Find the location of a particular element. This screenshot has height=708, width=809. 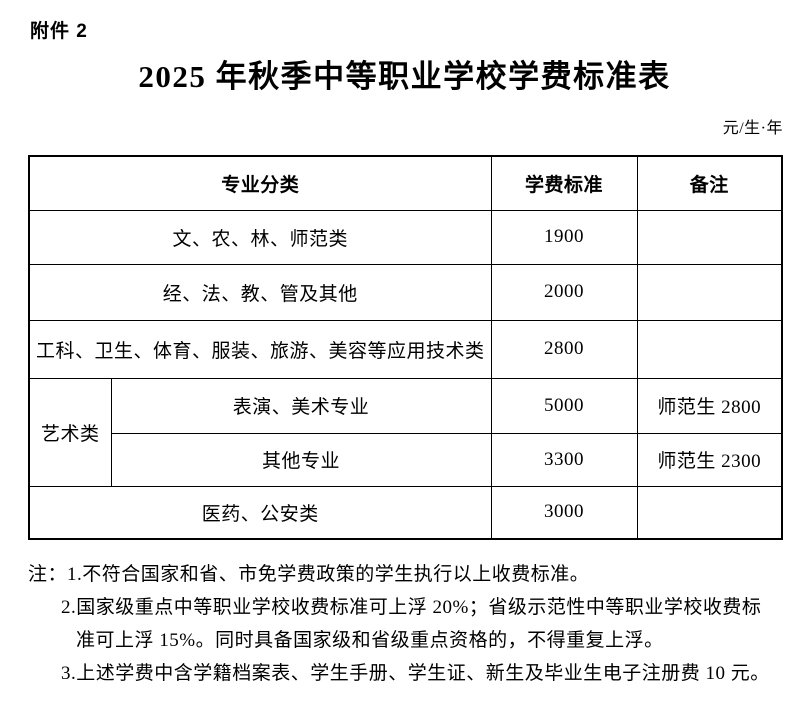

cell-fee: 2800 is located at coordinates (564, 349).